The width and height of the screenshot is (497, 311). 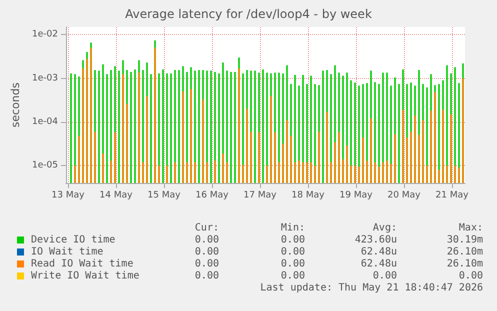 I want to click on x-tick-label: 21 May, so click(x=453, y=195).